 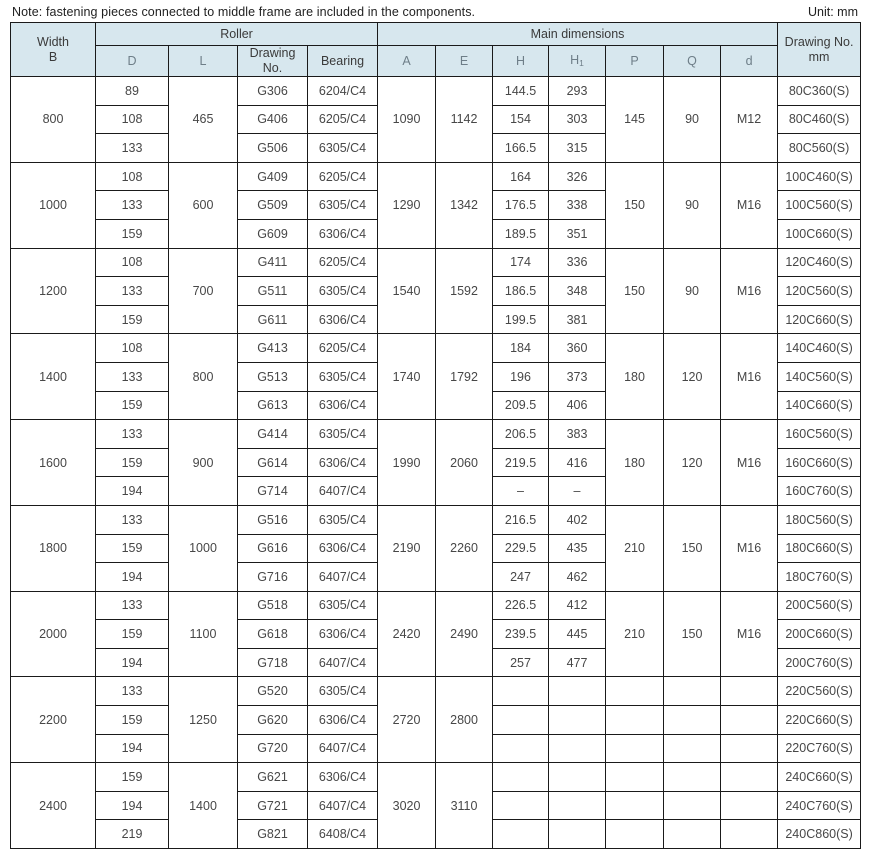 I want to click on cell-roller-drawing-no: G718, so click(x=272, y=662).